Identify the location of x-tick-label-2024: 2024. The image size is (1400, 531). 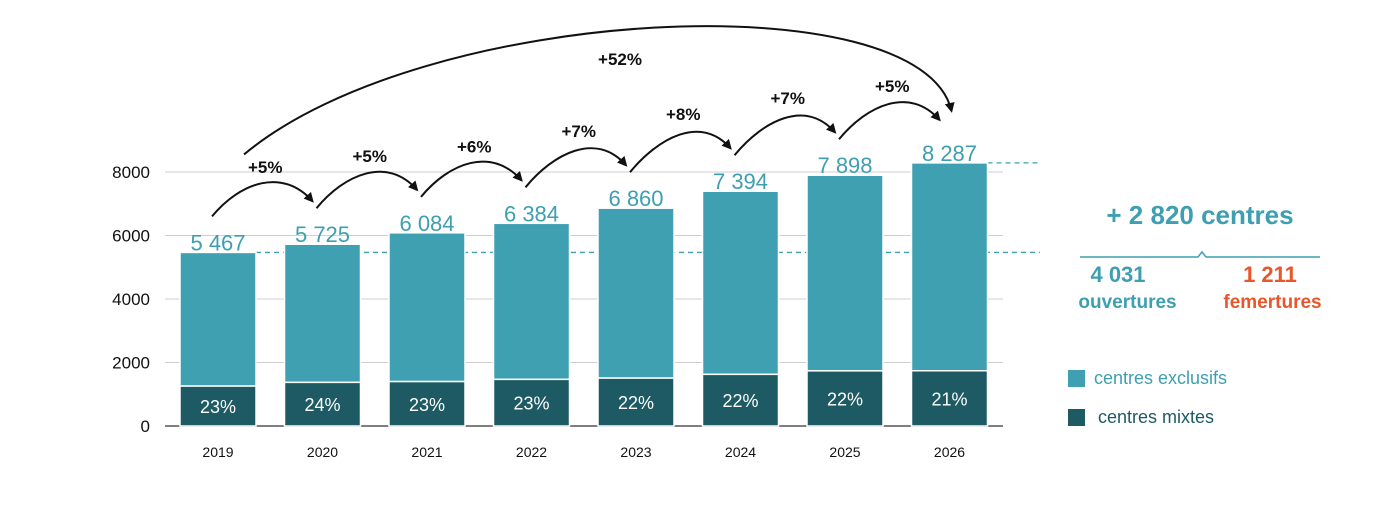
(740, 452).